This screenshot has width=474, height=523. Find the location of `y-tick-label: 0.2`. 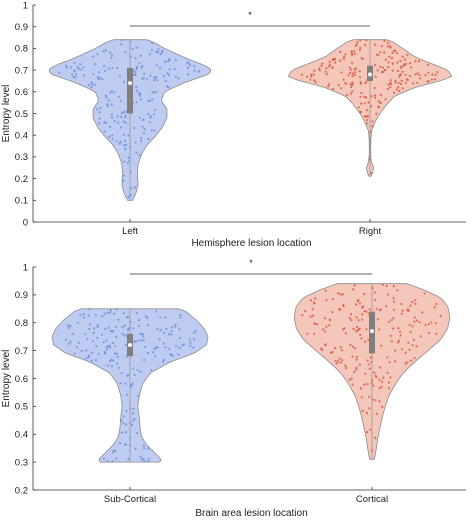

y-tick-label: 0.2 is located at coordinates (21, 179).